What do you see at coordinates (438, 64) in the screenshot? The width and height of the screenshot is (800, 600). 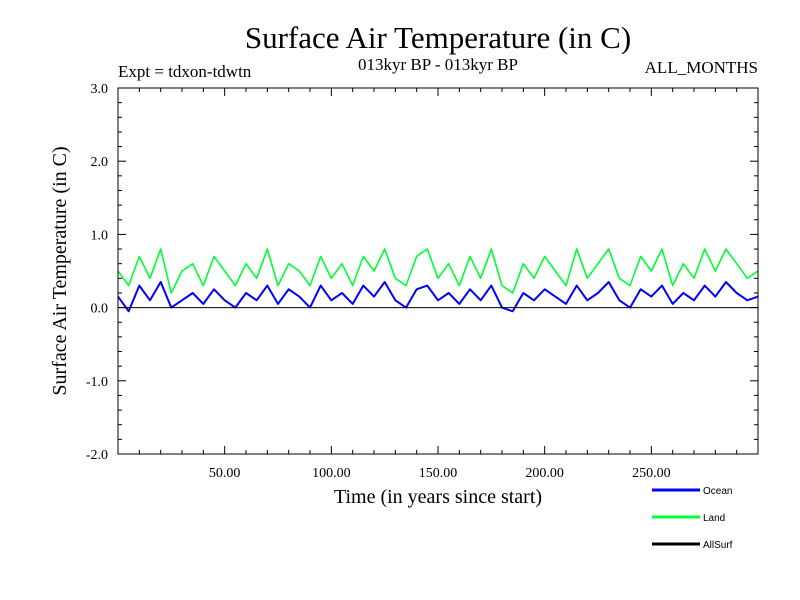 I see `period-label: 013kyr BP - 013kyr BP` at bounding box center [438, 64].